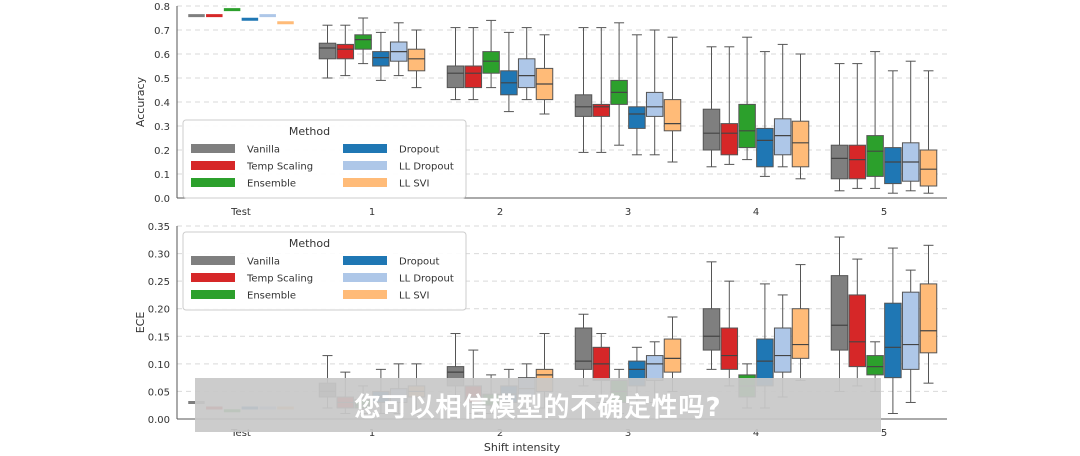  What do you see at coordinates (159, 282) in the screenshot?
I see `y-tick-label: 0.25` at bounding box center [159, 282].